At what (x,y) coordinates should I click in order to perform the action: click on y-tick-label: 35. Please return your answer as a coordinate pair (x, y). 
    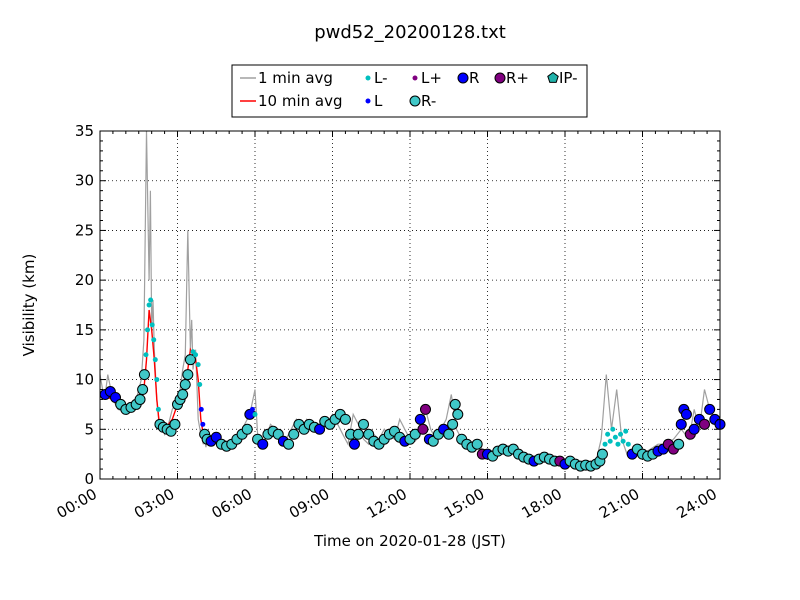
    Looking at the image, I should click on (84, 131).